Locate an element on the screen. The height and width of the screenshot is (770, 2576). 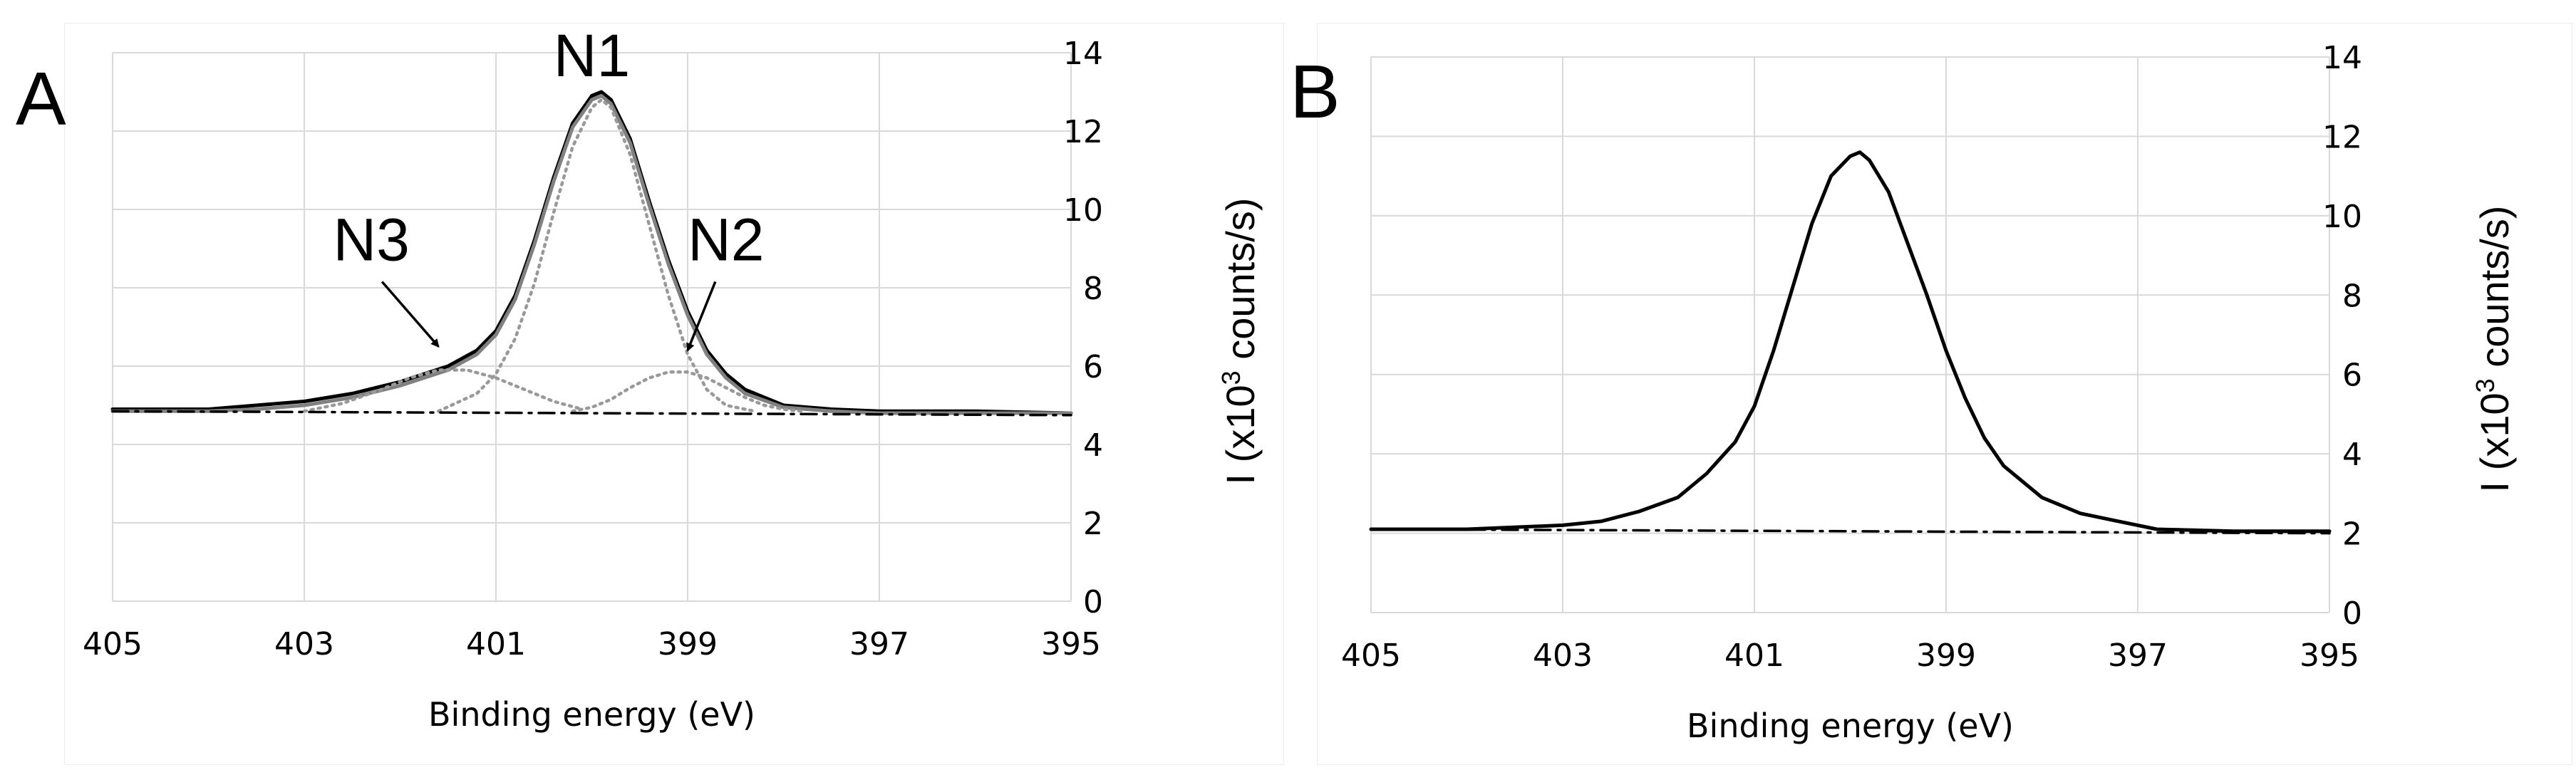
annotation-n1: N1 is located at coordinates (592, 56).